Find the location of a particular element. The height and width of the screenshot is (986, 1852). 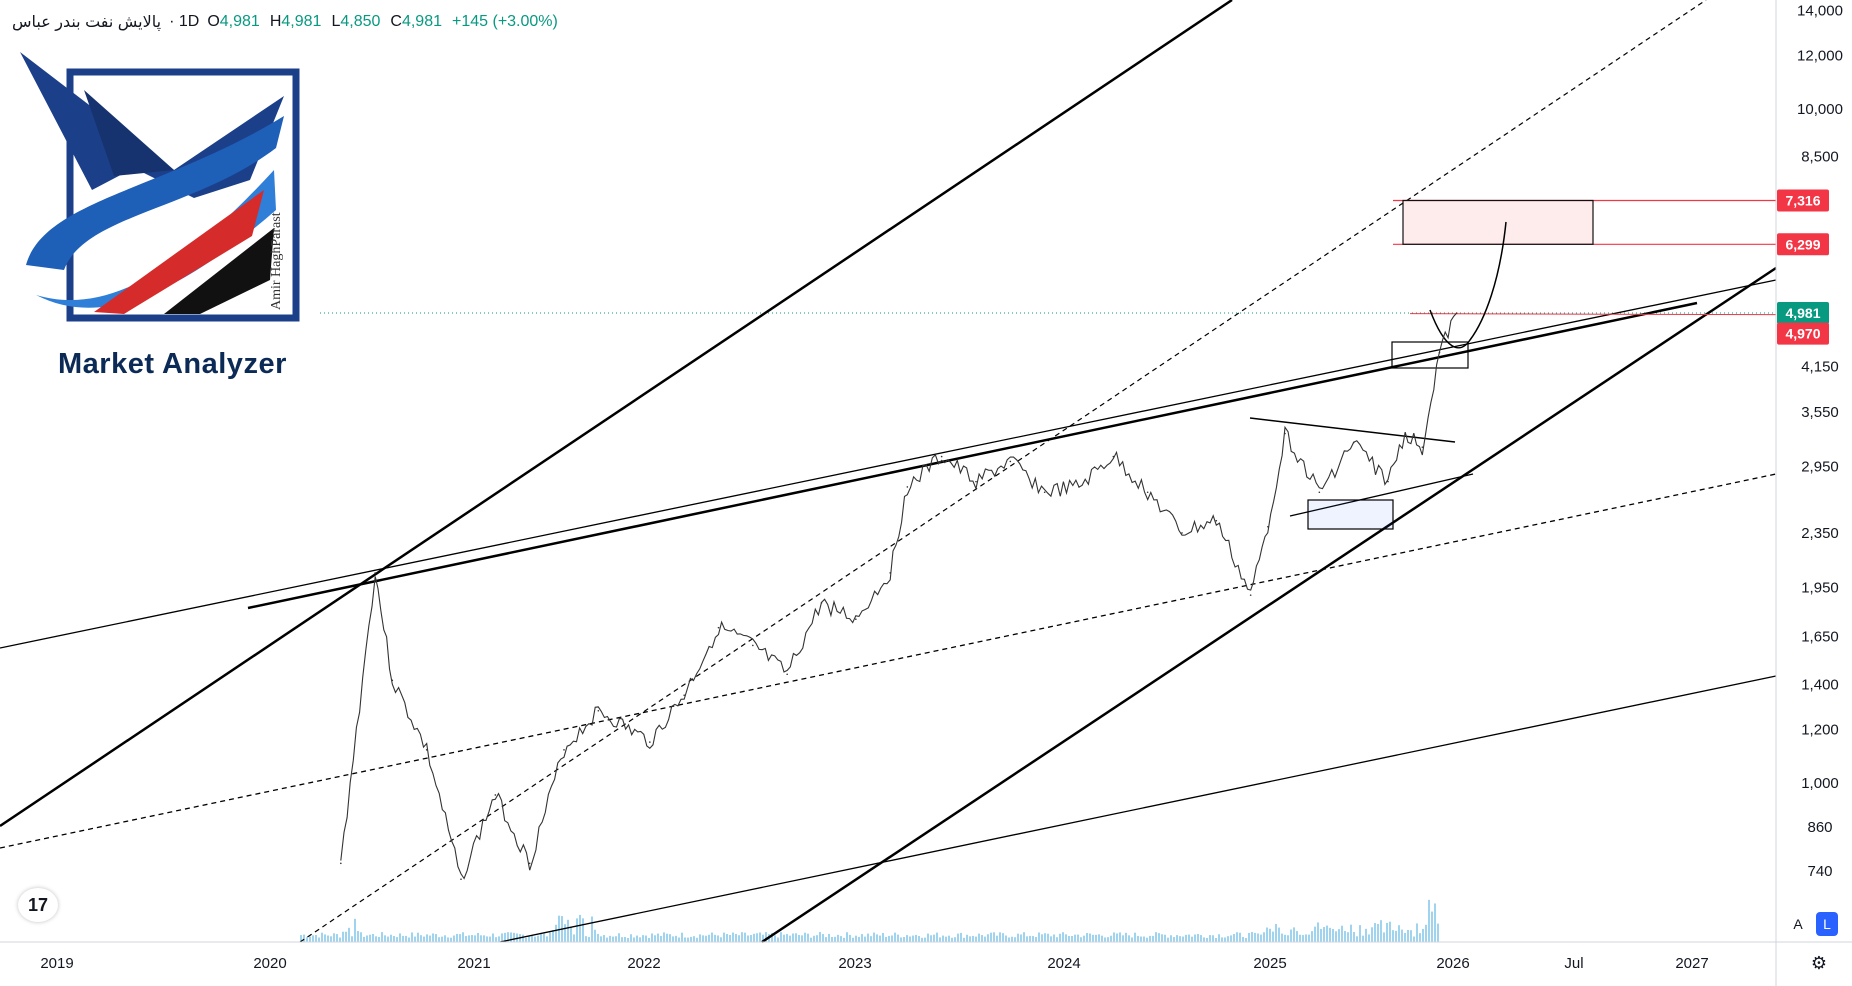

y-tick-label: 2,350 is located at coordinates (1820, 533).